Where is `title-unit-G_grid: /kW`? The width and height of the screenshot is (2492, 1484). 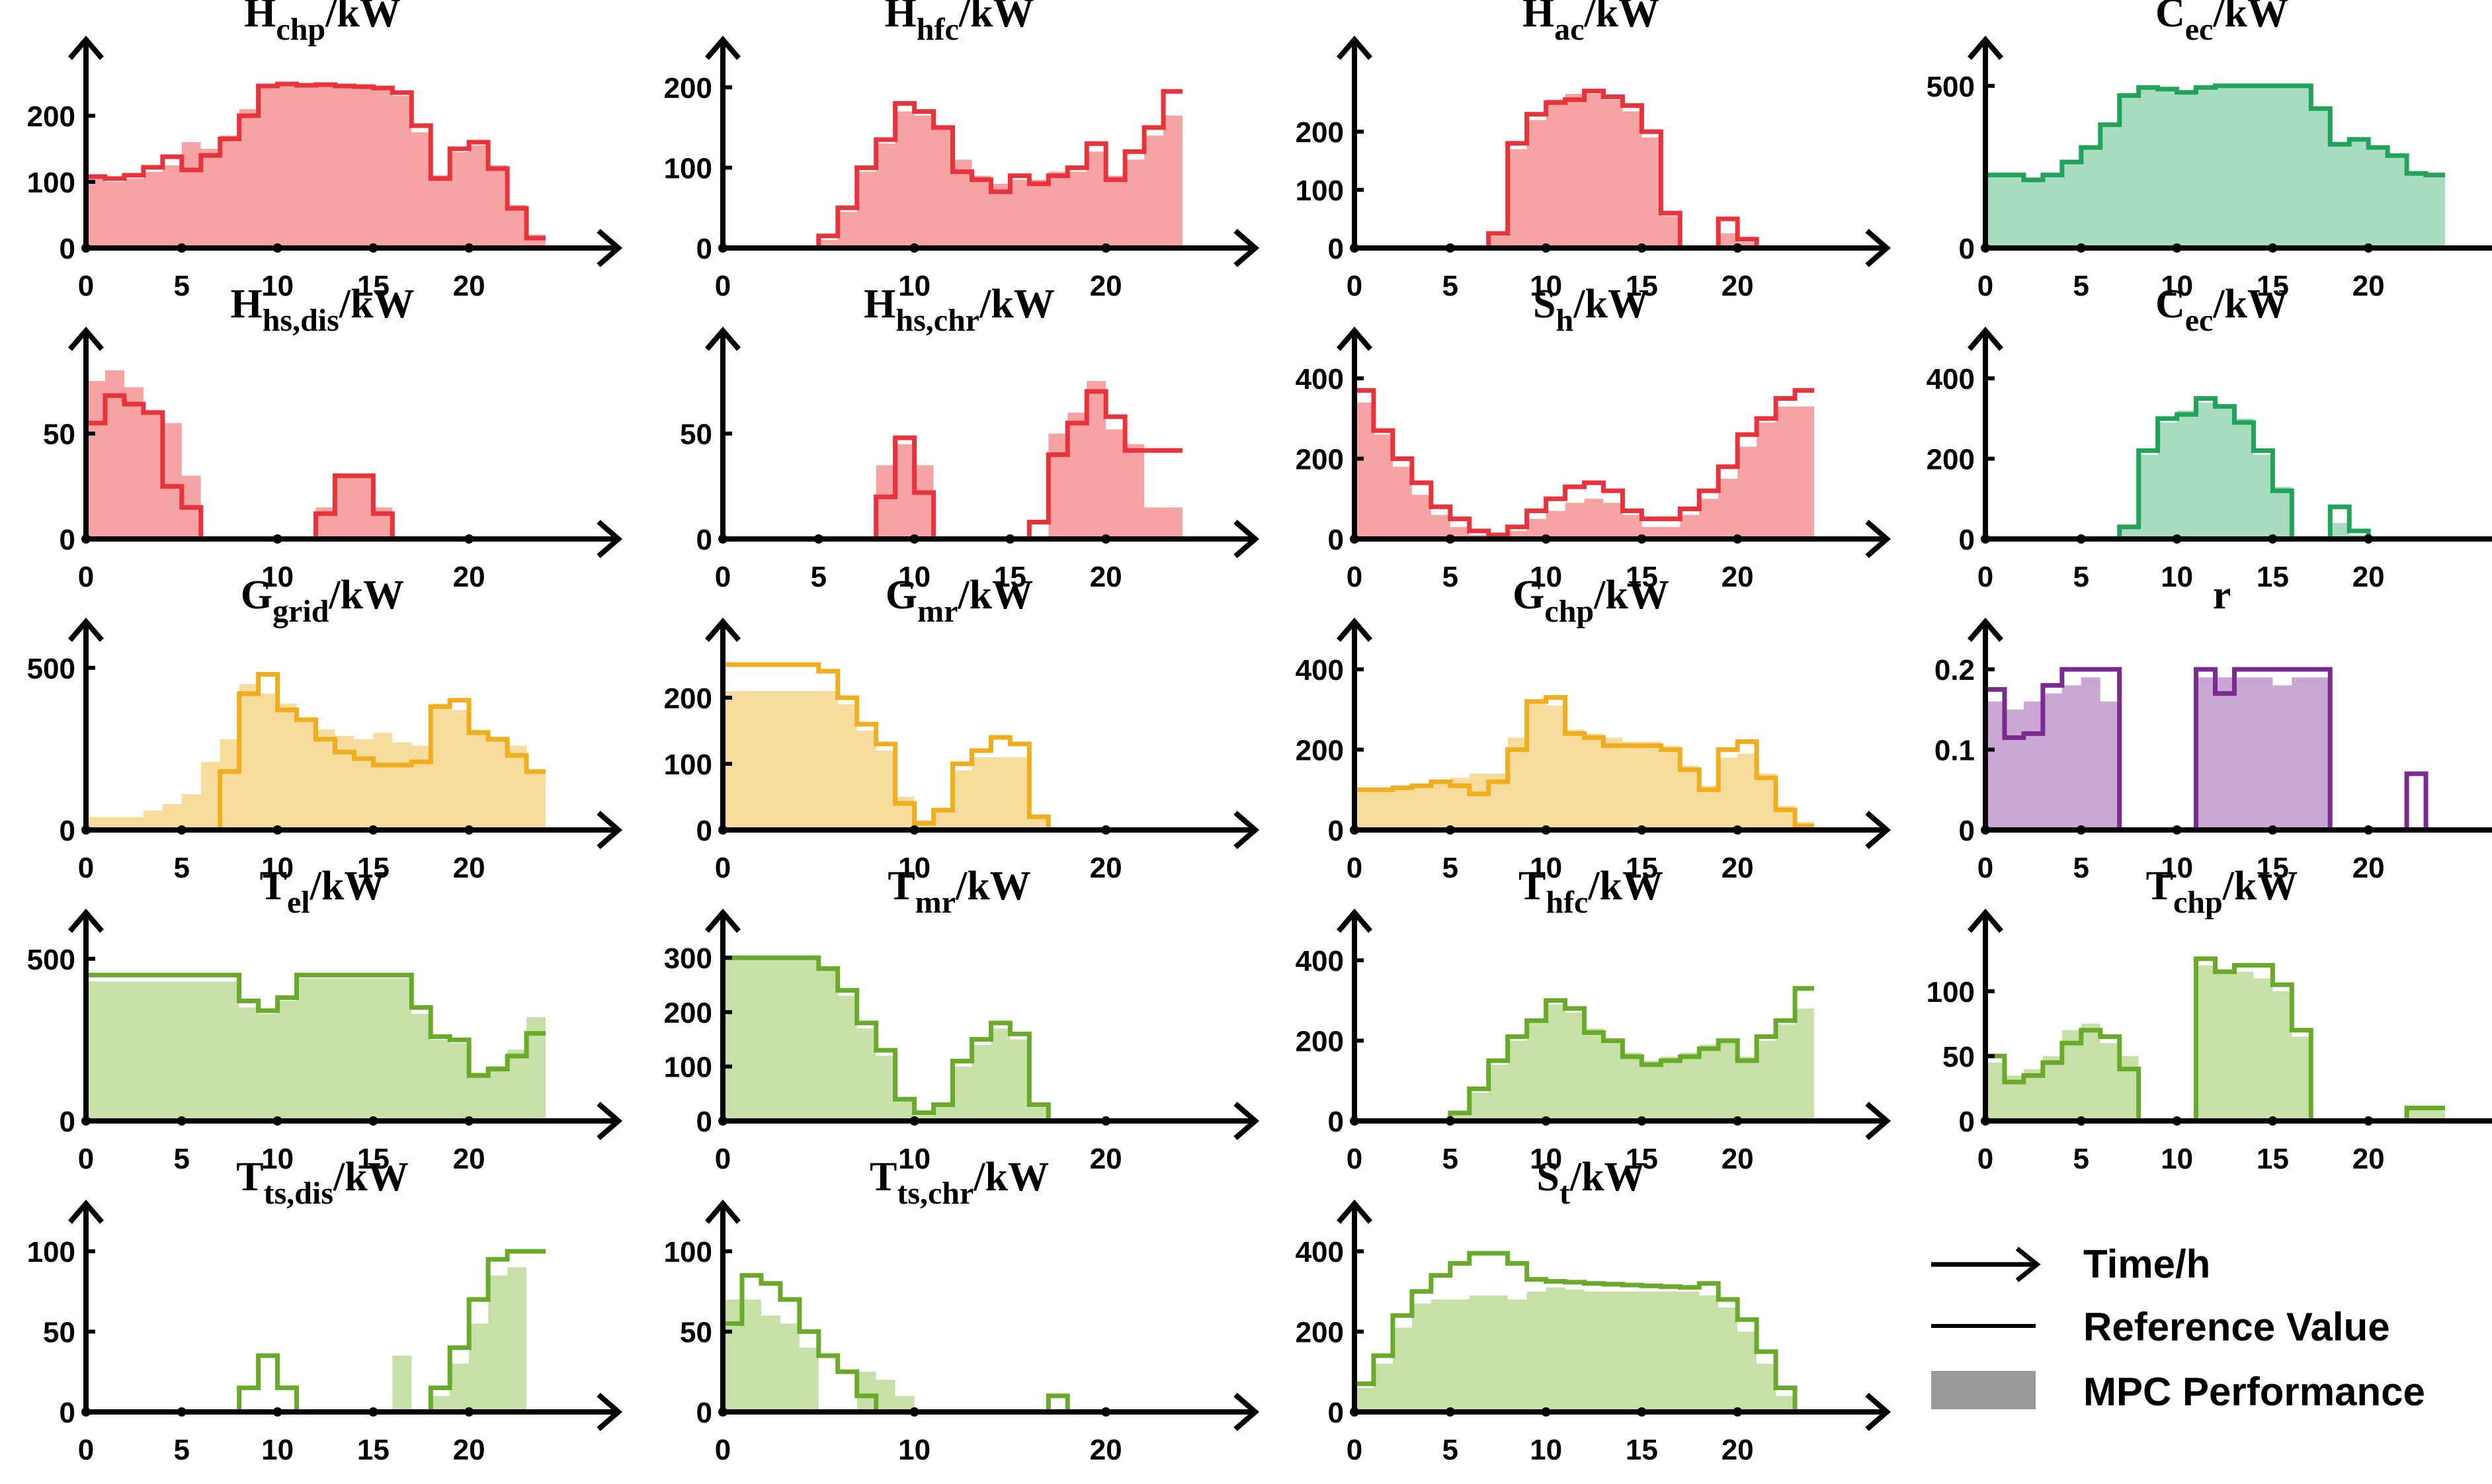
title-unit-G_grid: /kW is located at coordinates (366, 596).